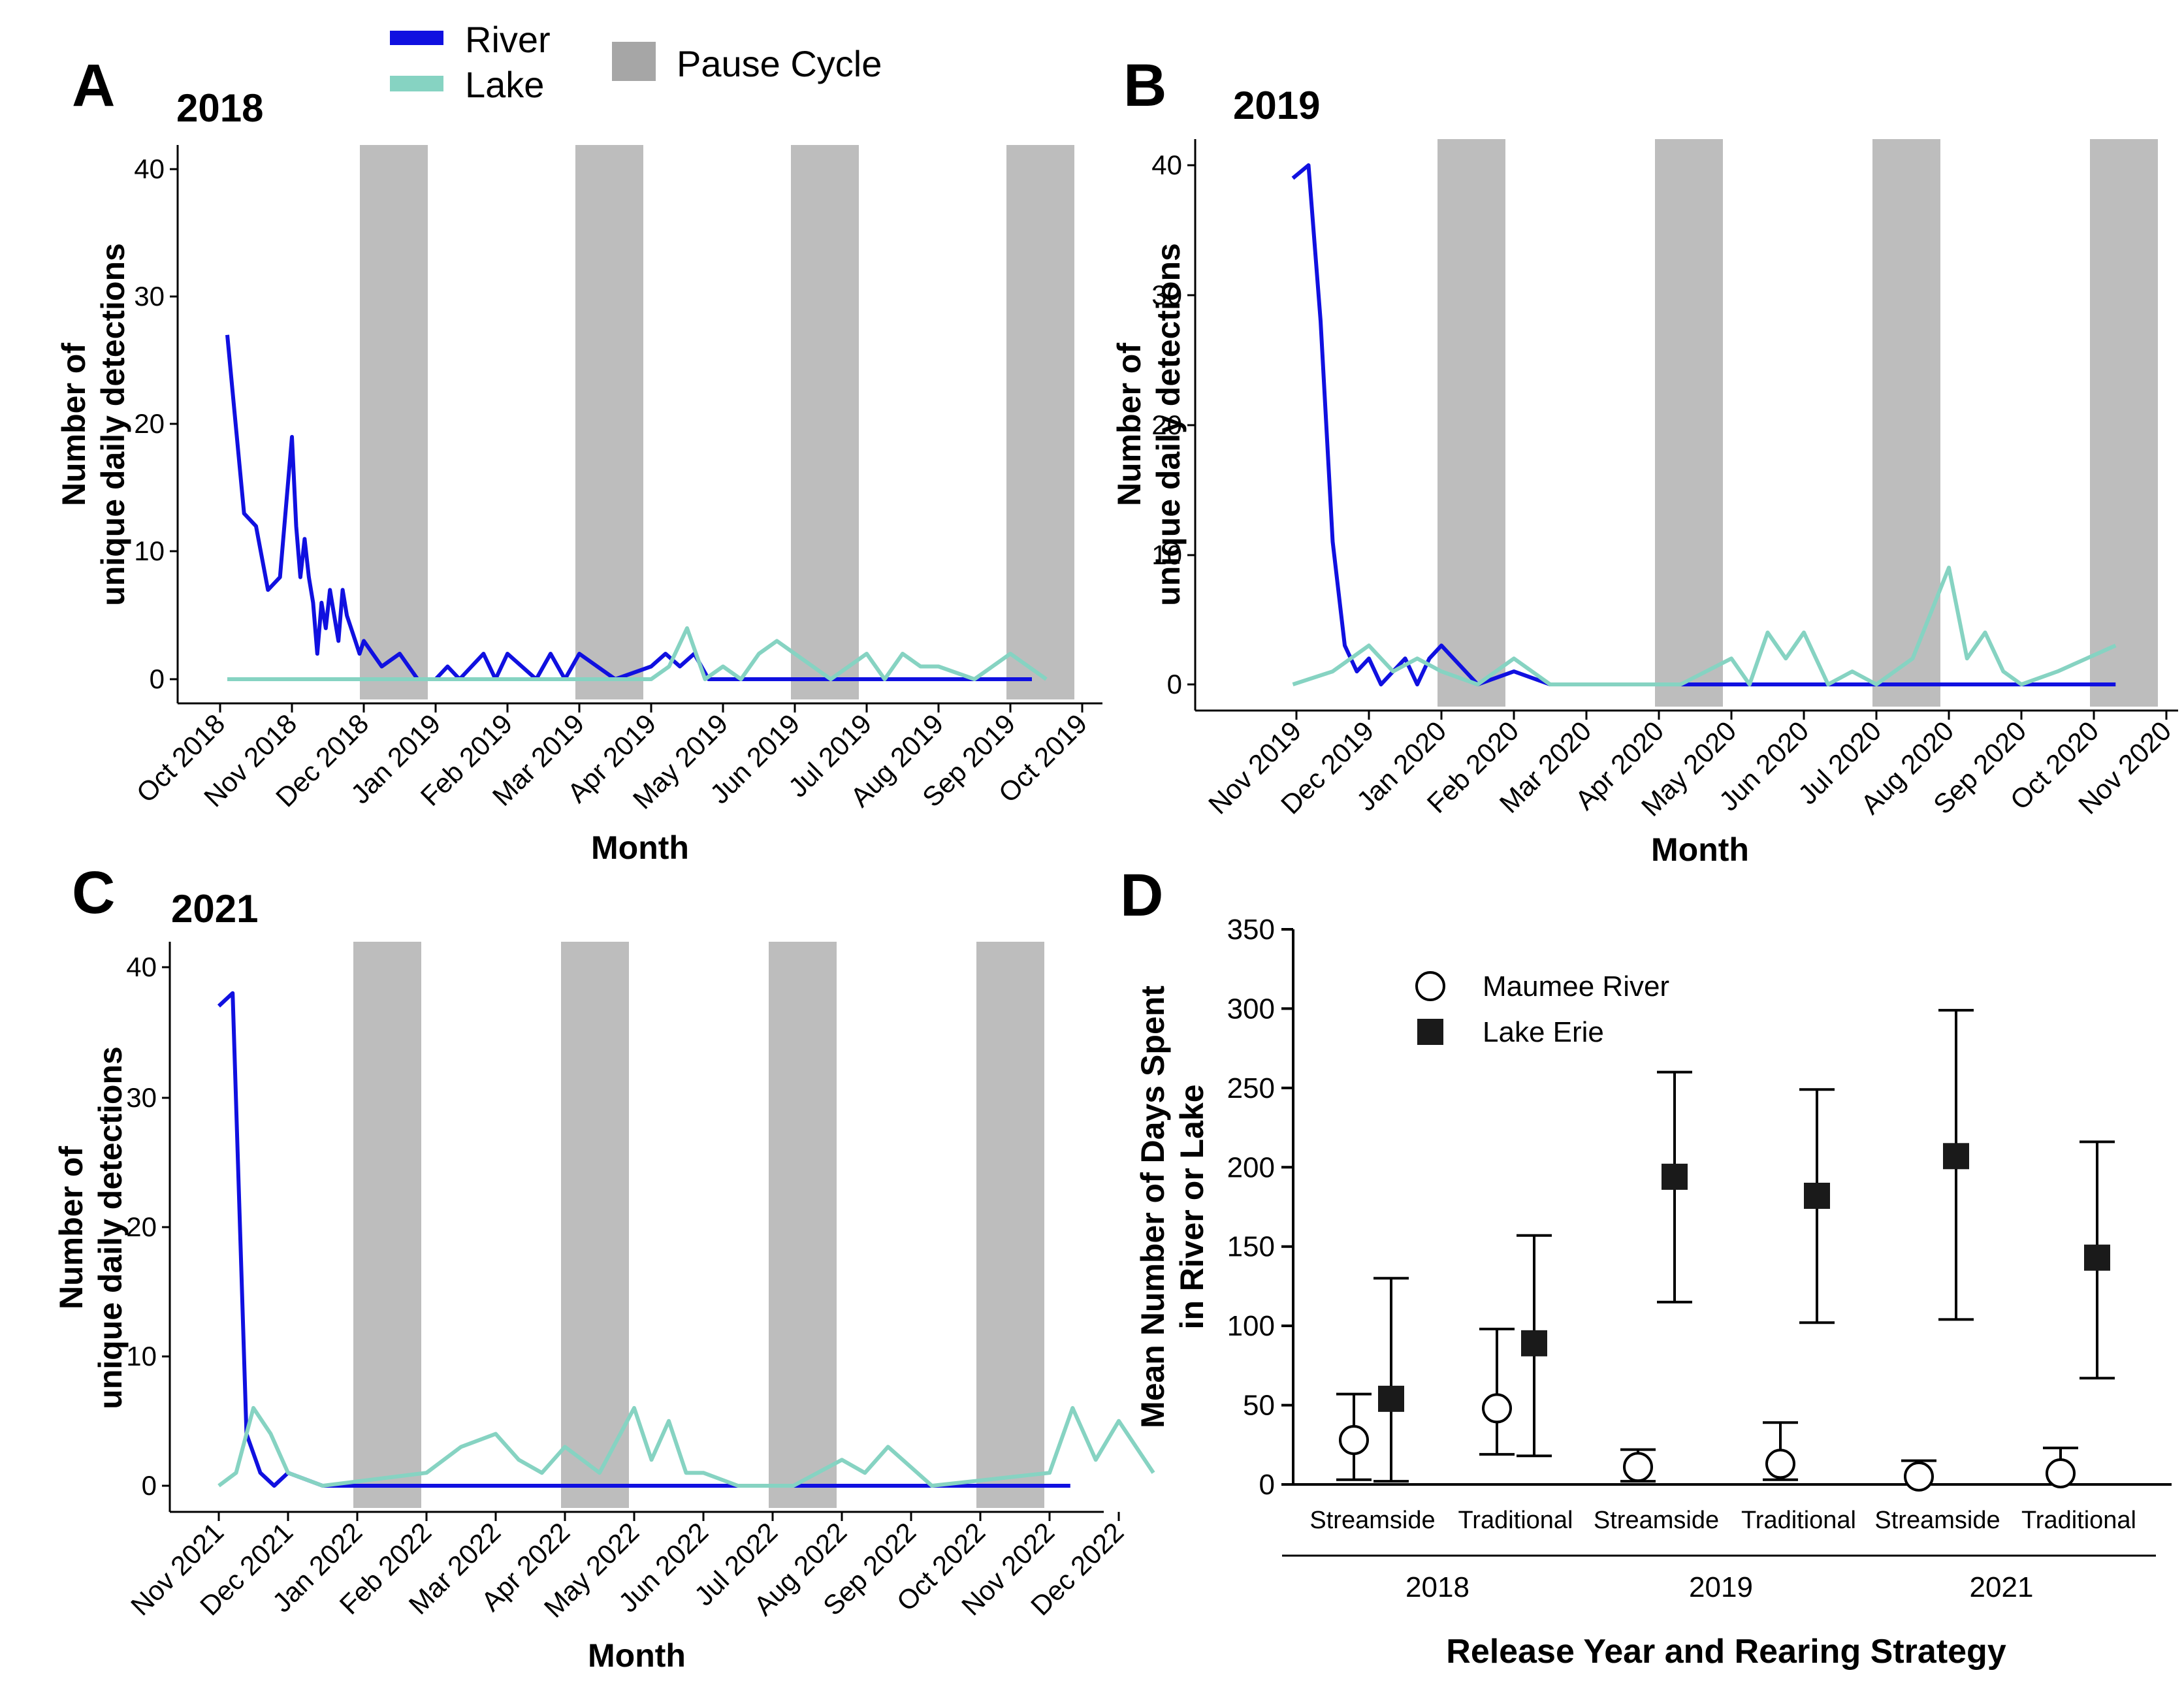  Describe the element at coordinates (1721, 1587) in the screenshot. I see `group-label: 2019` at that location.